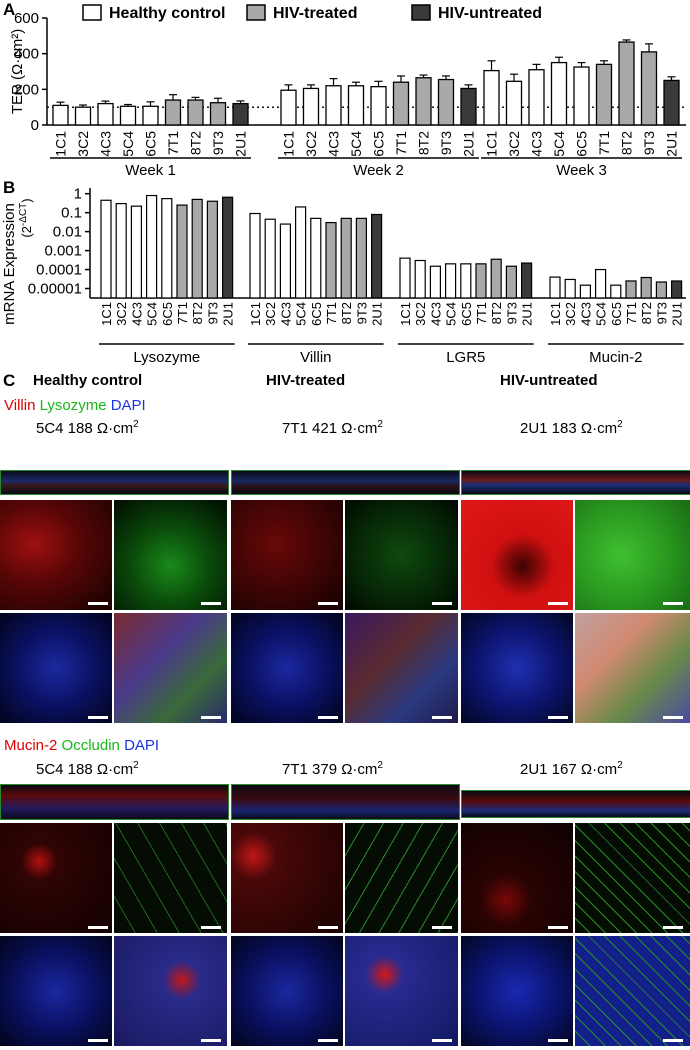  I want to click on group-title-untreated: HIV-untreated, so click(549, 380).